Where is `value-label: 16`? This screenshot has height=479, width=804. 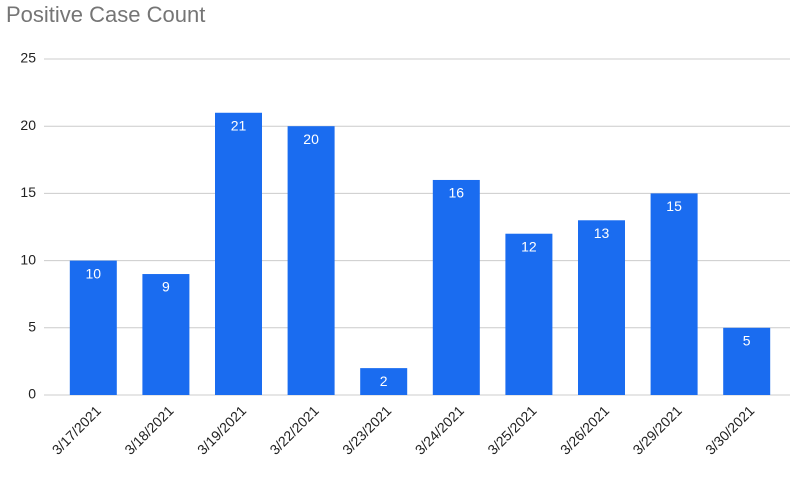
value-label: 16 is located at coordinates (457, 193).